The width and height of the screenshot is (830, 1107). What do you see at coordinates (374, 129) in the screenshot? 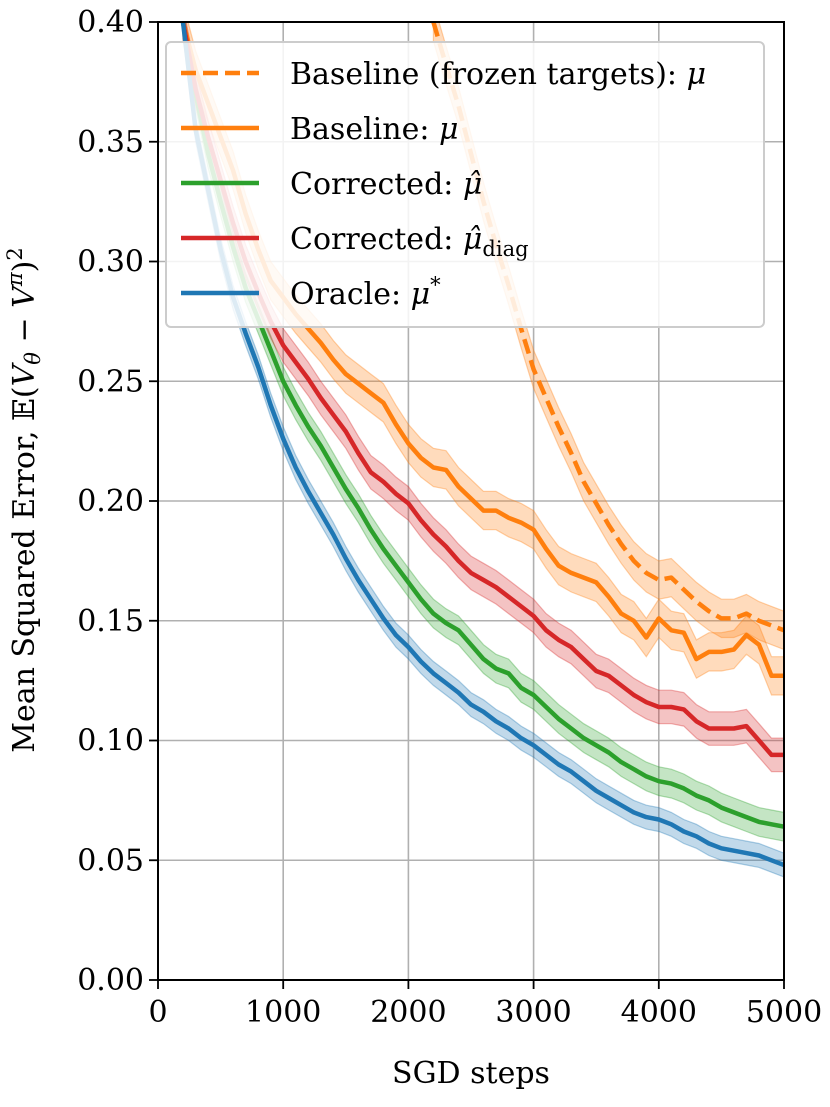
I see `legend-label-baseline: Baseline: μ` at bounding box center [374, 129].